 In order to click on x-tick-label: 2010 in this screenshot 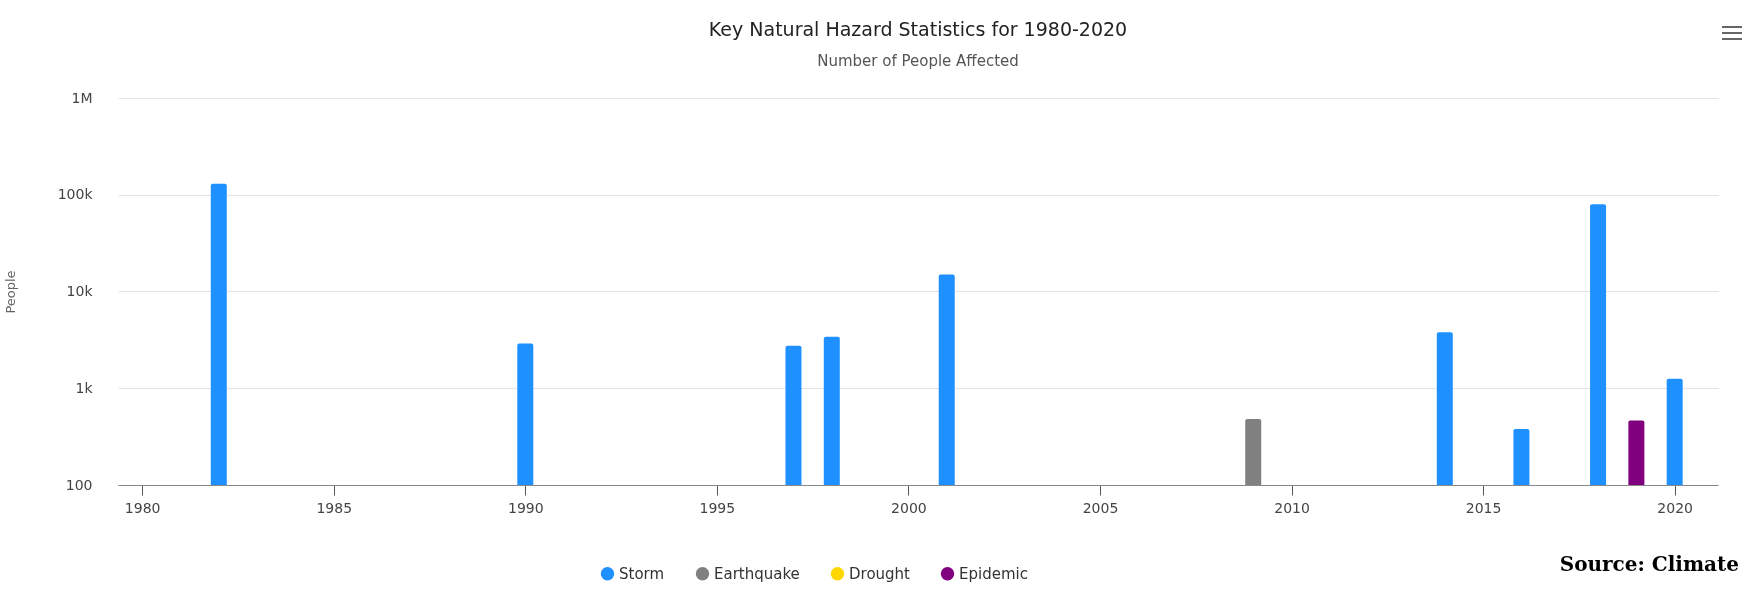, I will do `click(1292, 507)`.